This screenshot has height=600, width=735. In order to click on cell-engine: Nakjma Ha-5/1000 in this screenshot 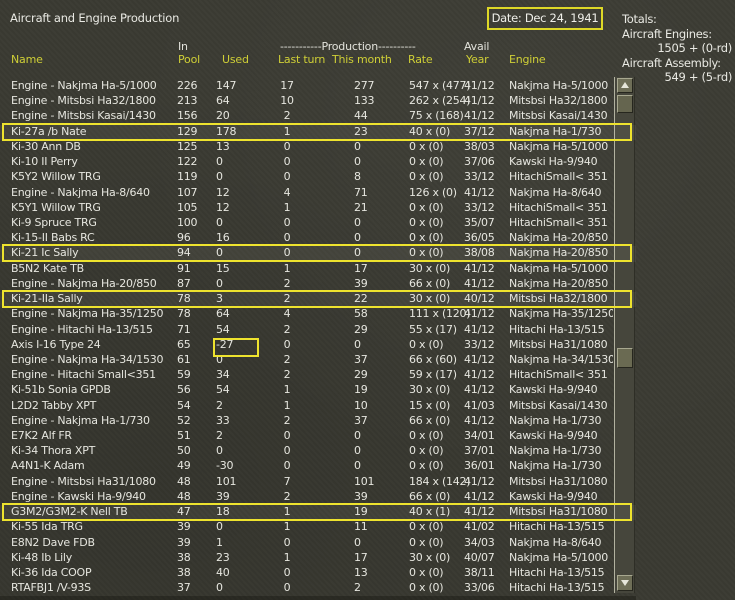, I will do `click(559, 146)`.